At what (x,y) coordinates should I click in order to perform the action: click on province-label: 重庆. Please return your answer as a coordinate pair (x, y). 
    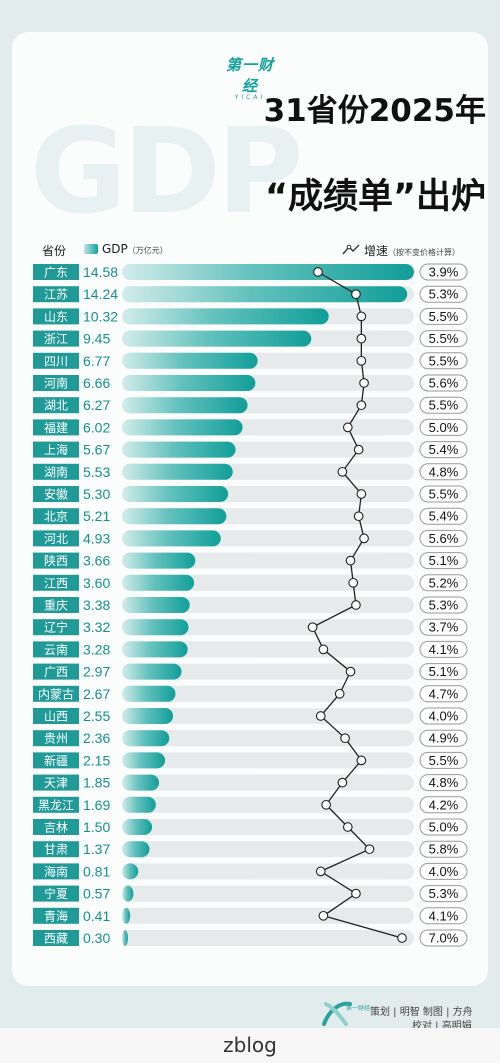
    Looking at the image, I should click on (56, 606).